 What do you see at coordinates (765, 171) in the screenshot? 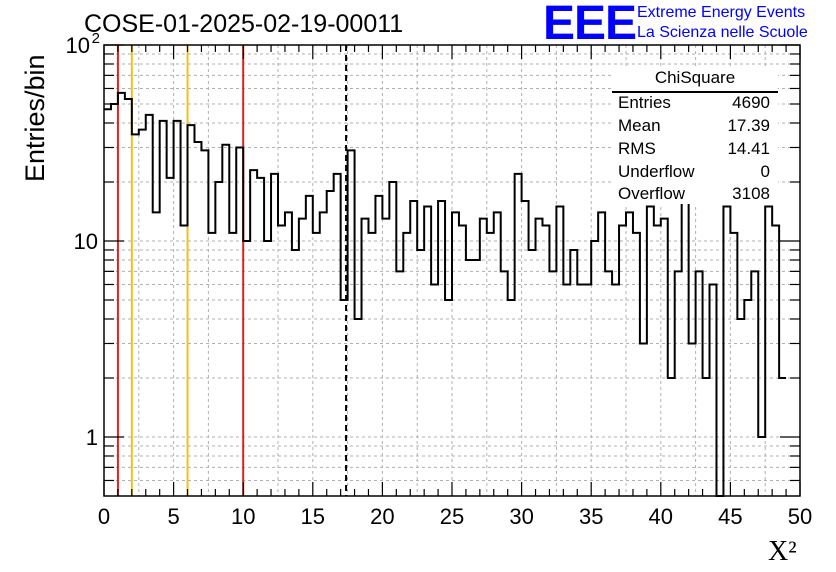
I see `stats-value: 0` at bounding box center [765, 171].